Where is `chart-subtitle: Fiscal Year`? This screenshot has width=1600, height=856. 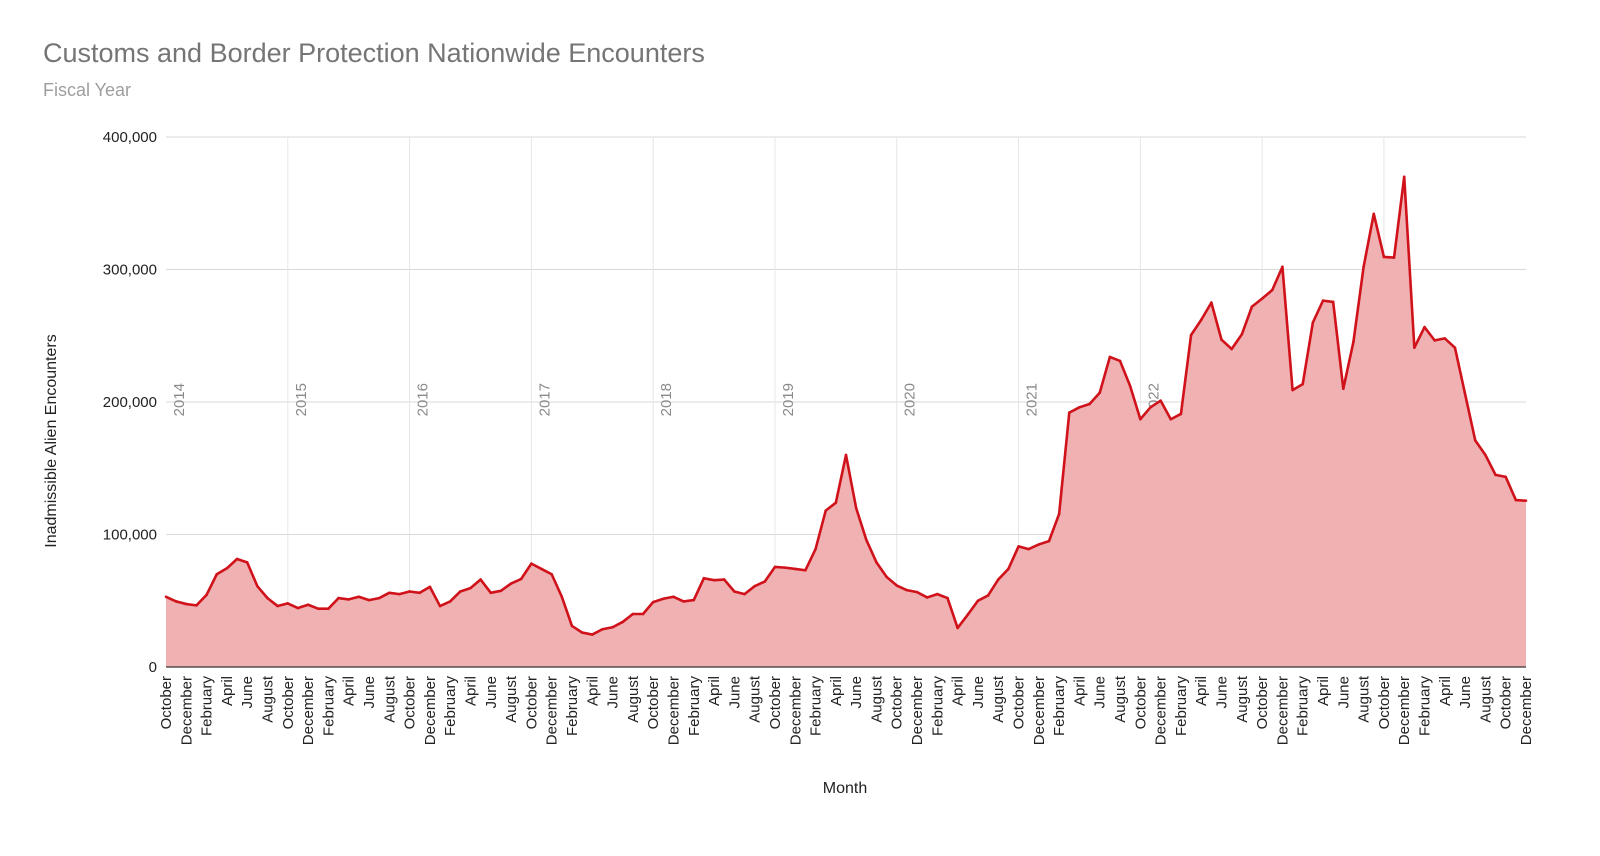
chart-subtitle: Fiscal Year is located at coordinates (87, 90).